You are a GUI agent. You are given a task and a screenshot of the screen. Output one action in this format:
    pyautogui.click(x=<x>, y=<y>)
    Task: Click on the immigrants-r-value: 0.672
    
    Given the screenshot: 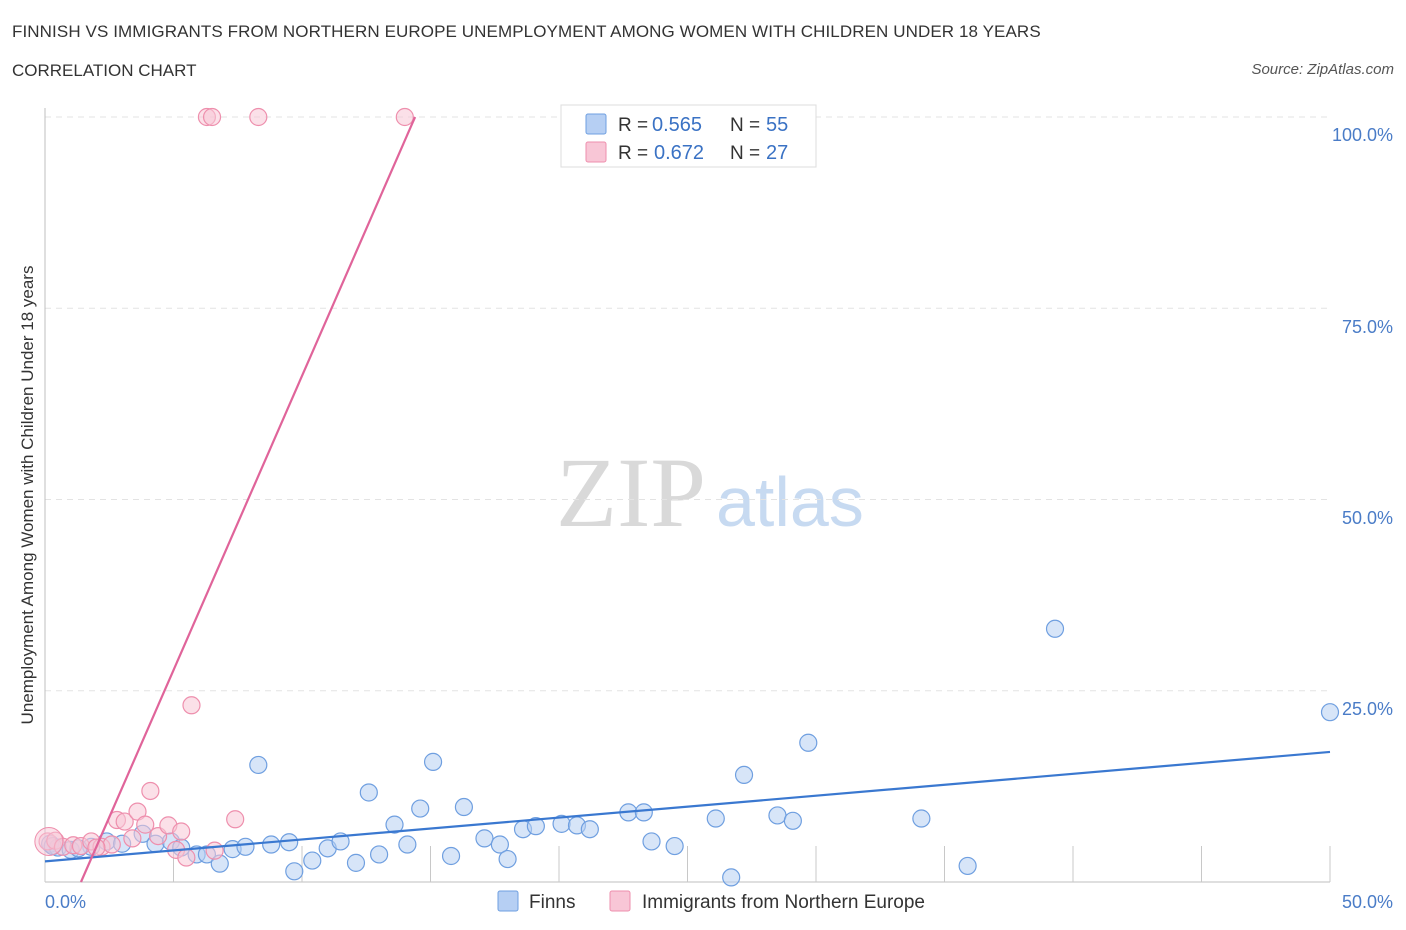 What is the action you would take?
    pyautogui.click(x=679, y=153)
    